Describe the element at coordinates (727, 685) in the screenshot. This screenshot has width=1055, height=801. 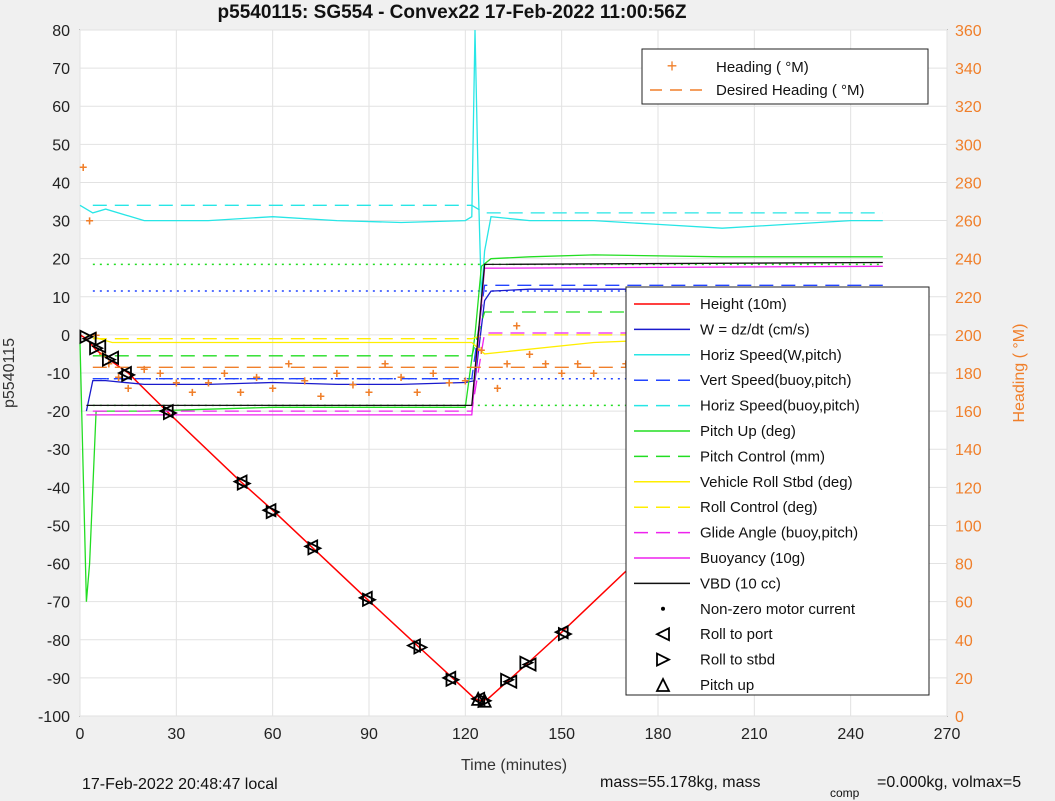
I see `legend-label: Pitch up` at that location.